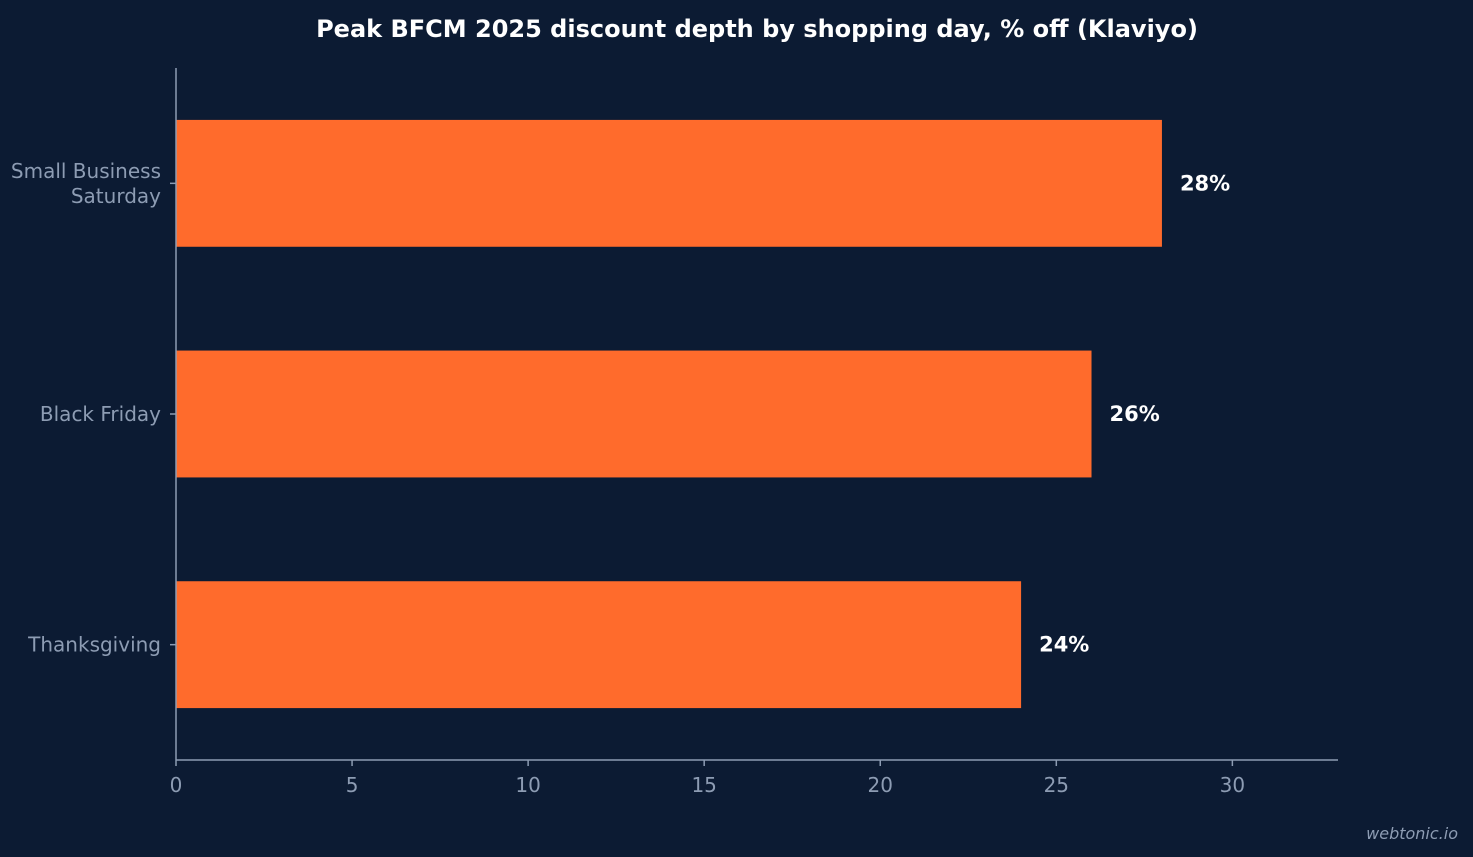  Describe the element at coordinates (100, 414) in the screenshot. I see `category-label: Black Friday` at that location.